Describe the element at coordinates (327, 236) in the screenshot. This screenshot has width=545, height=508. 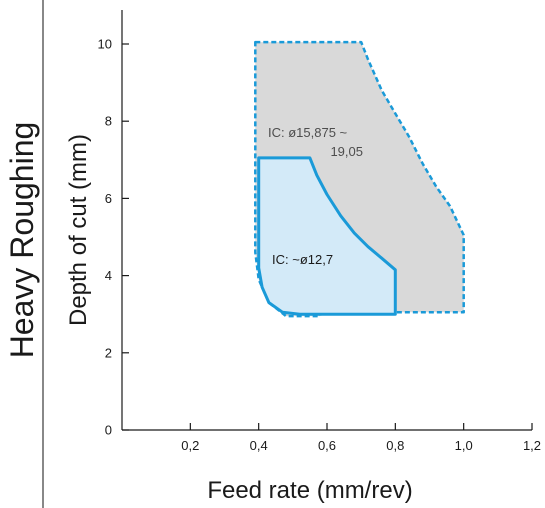
I see `region-small-insert` at that location.